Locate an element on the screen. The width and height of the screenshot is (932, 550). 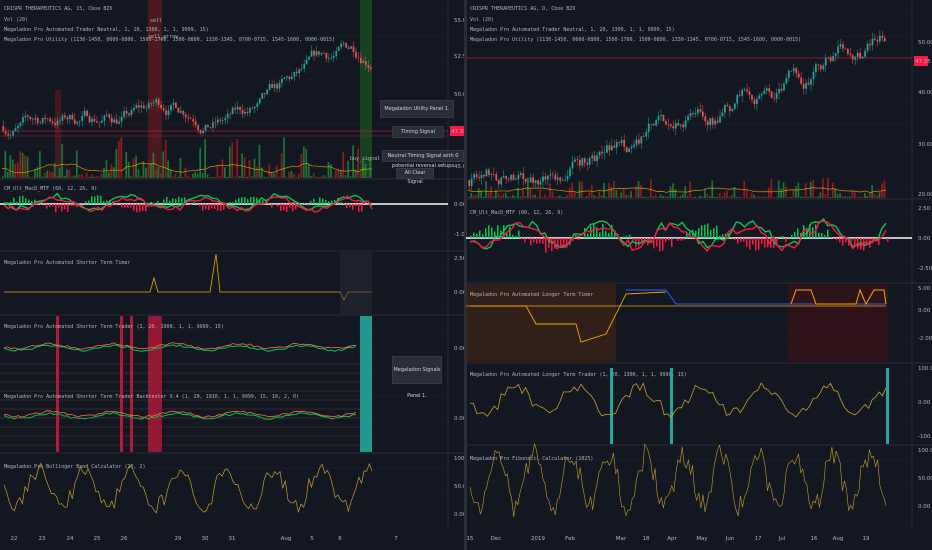
right-date-label: Dec is located at coordinates (496, 539).